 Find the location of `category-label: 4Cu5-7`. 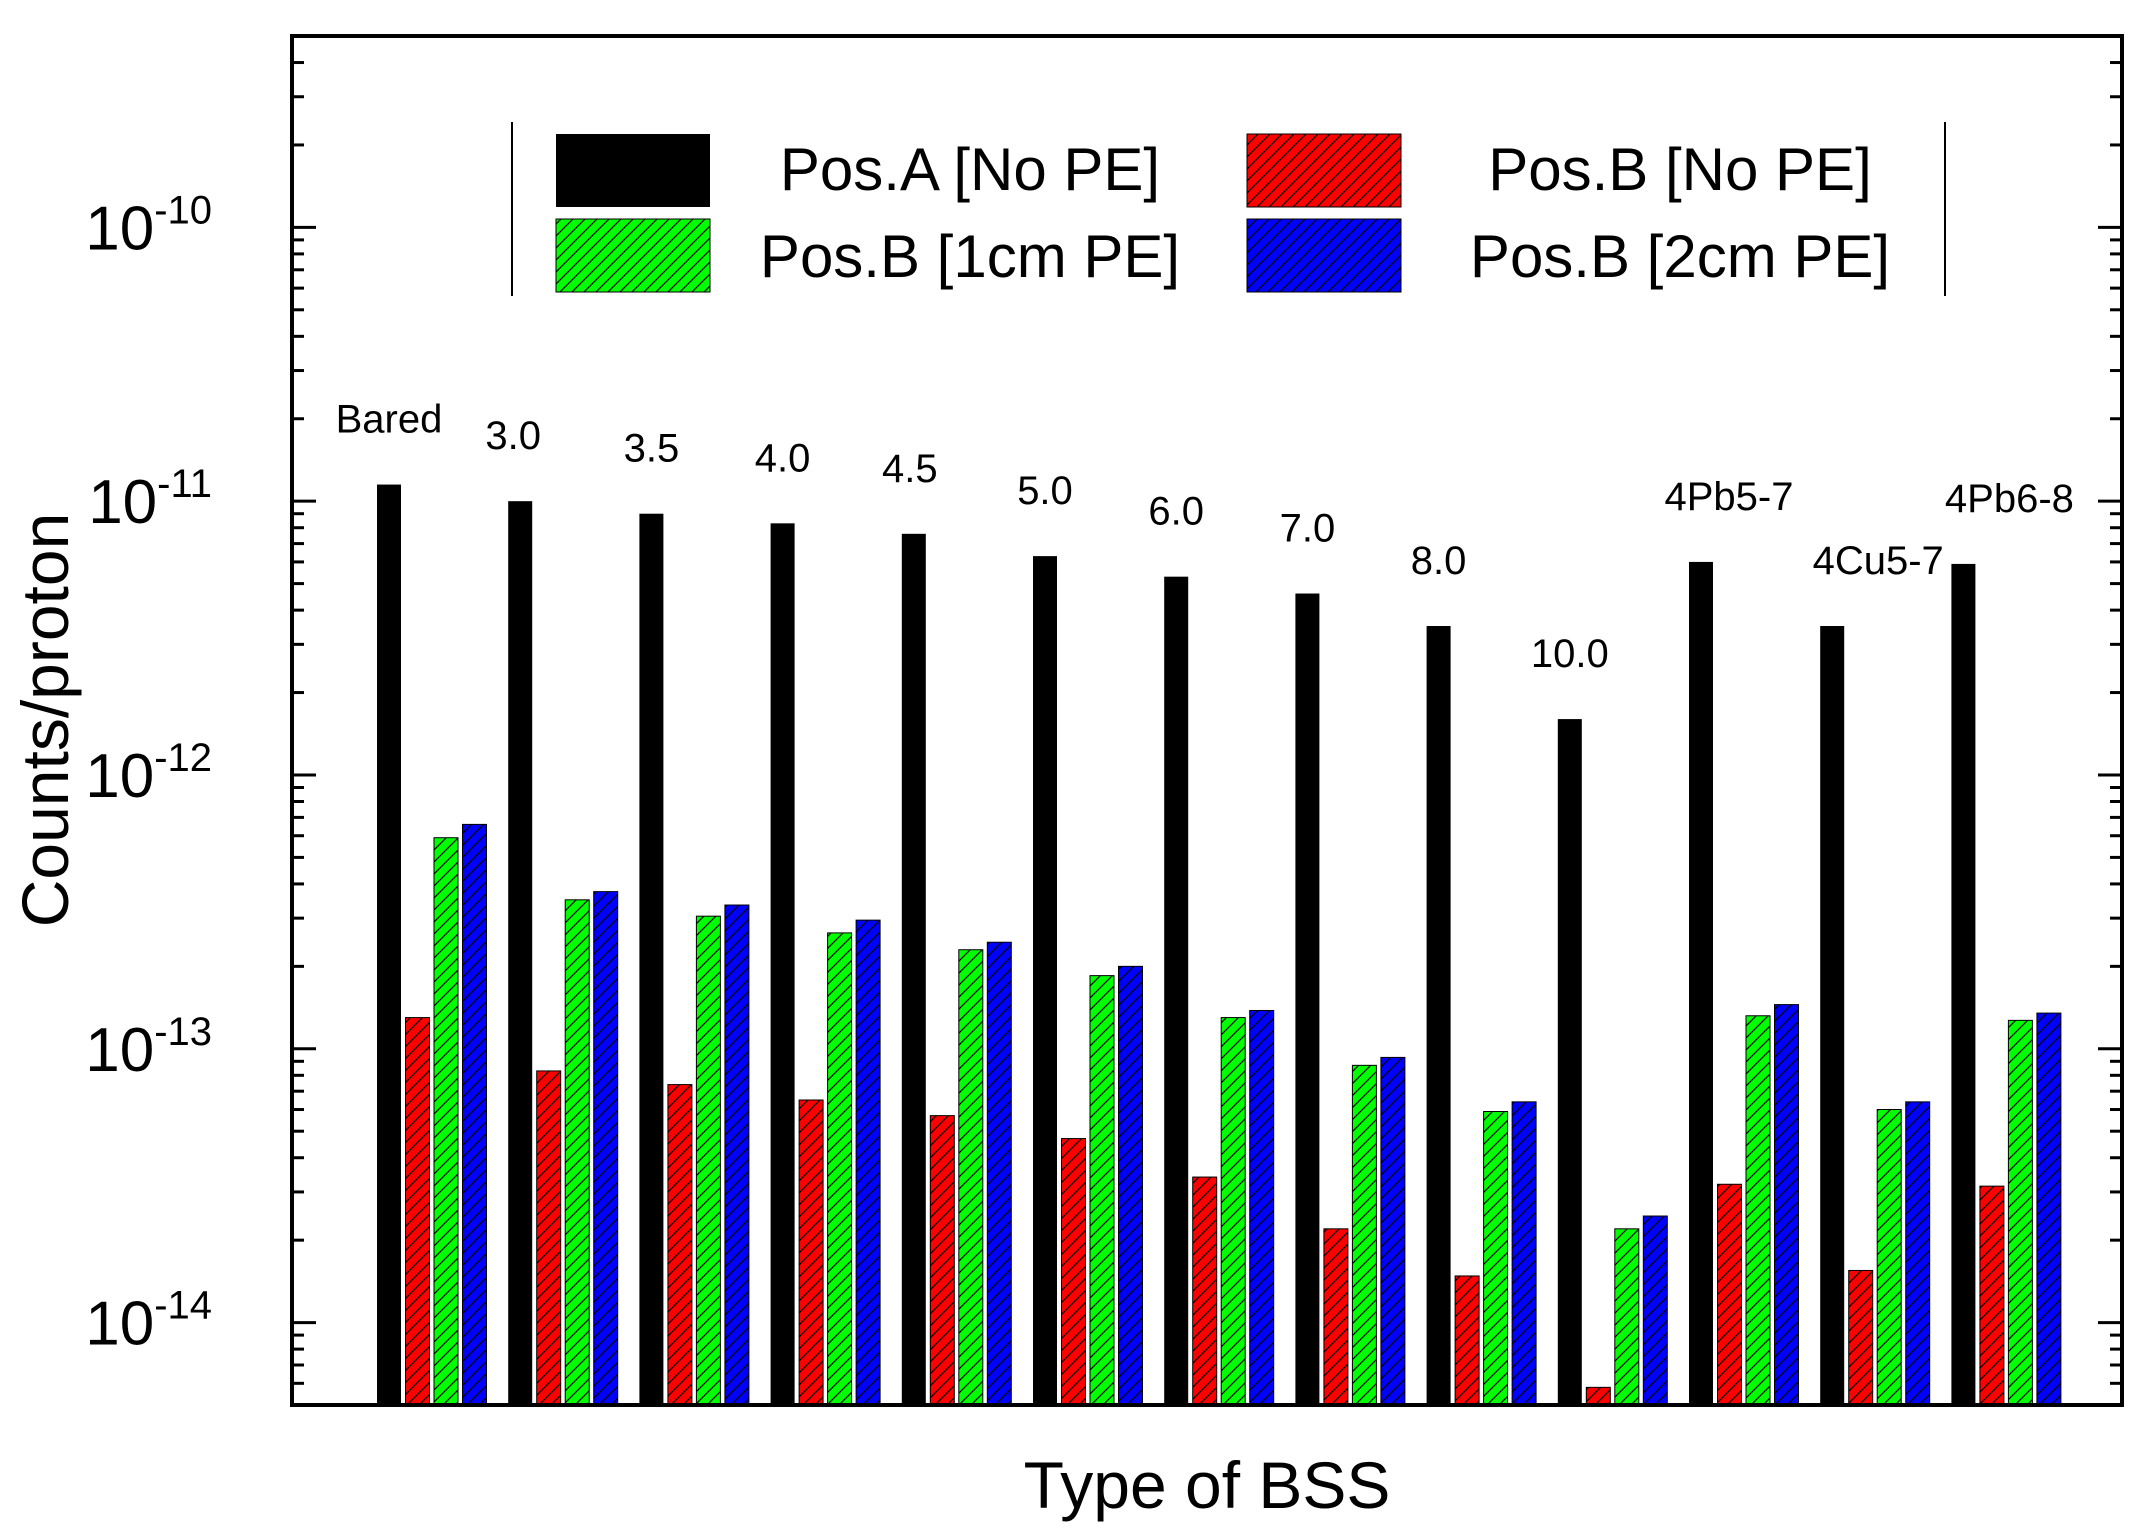

category-label: 4Cu5-7 is located at coordinates (1878, 561).